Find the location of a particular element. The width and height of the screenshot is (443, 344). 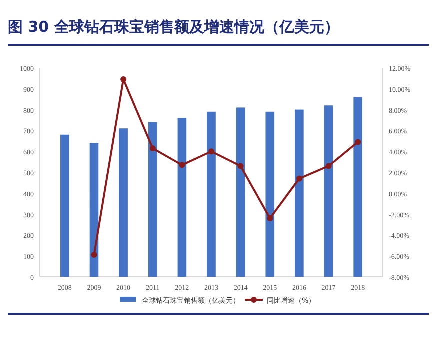

chart-title: 图 30 全球钻石珠宝销售额及增速情况（亿美元） is located at coordinates (174, 27).